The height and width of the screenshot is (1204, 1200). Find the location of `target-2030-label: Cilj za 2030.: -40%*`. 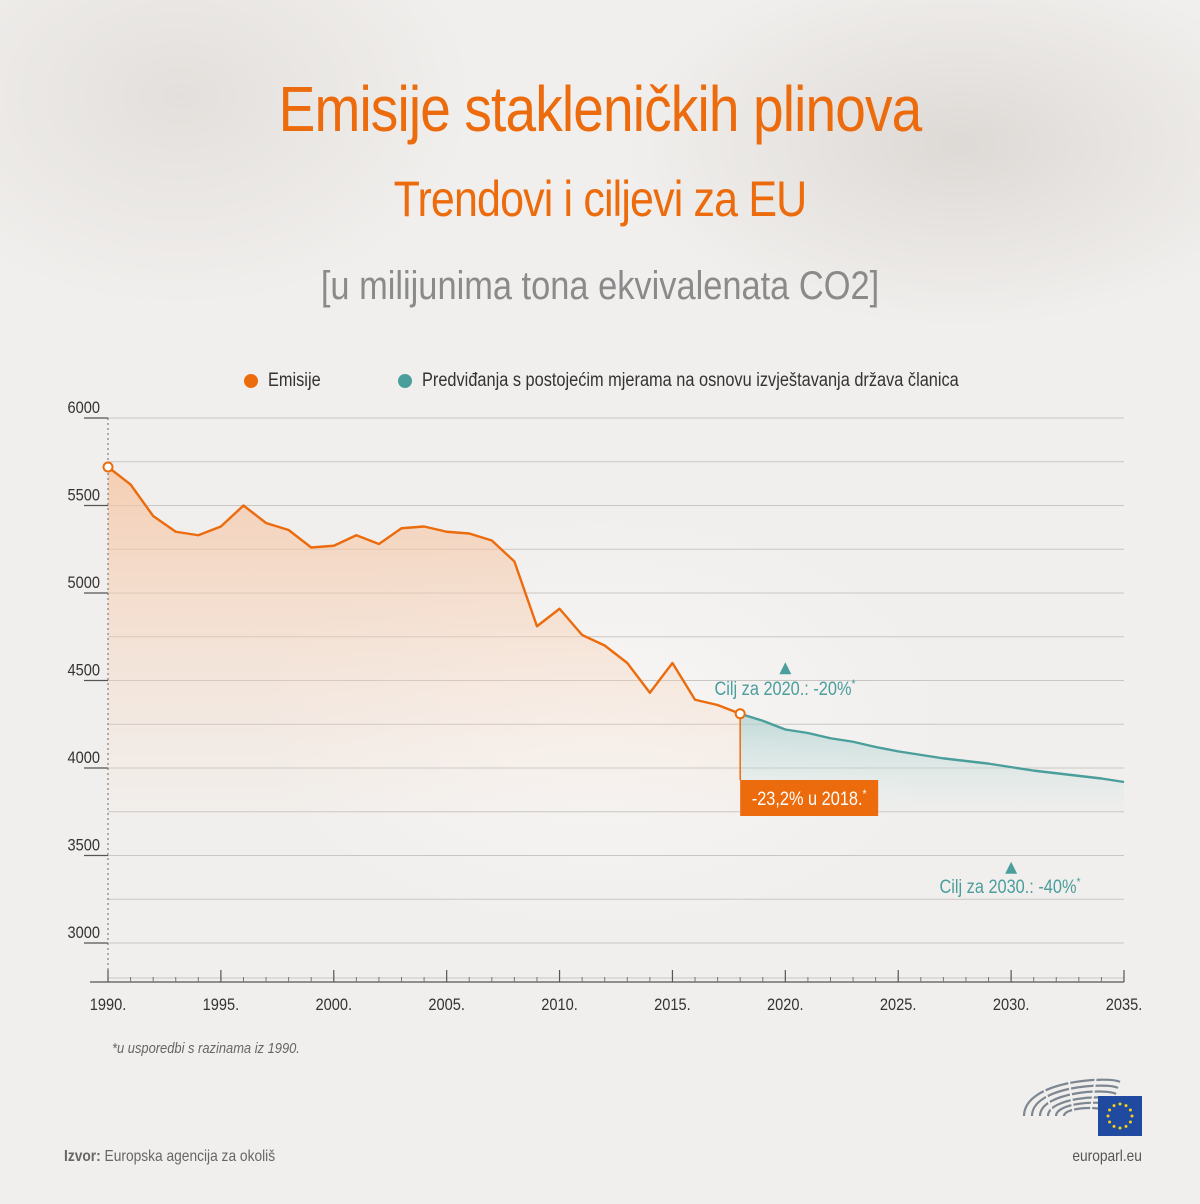

target-2030-label: Cilj za 2030.: -40%* is located at coordinates (1010, 886).